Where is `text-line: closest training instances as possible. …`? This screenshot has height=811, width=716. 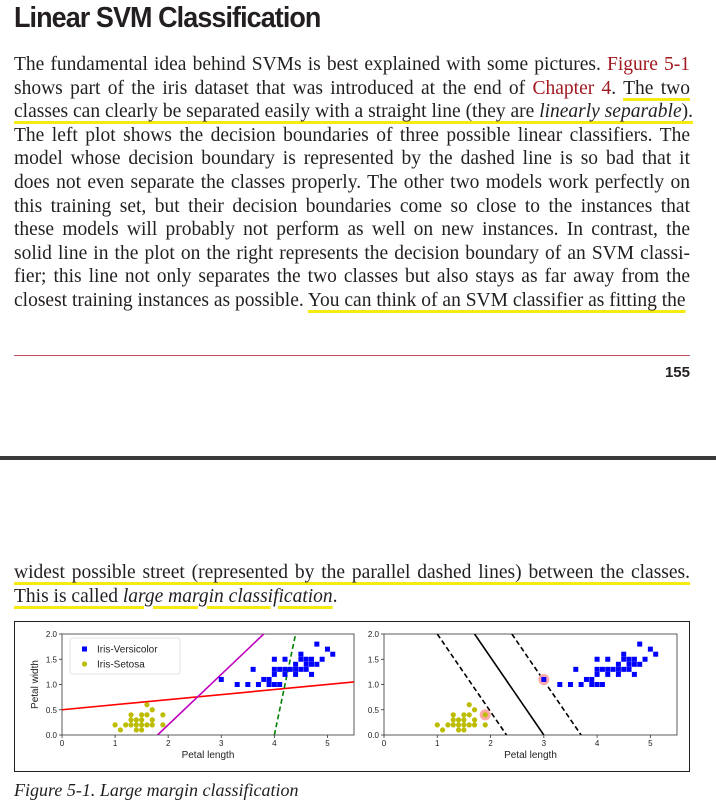
text-line: closest training instances as possible. … is located at coordinates (352, 301).